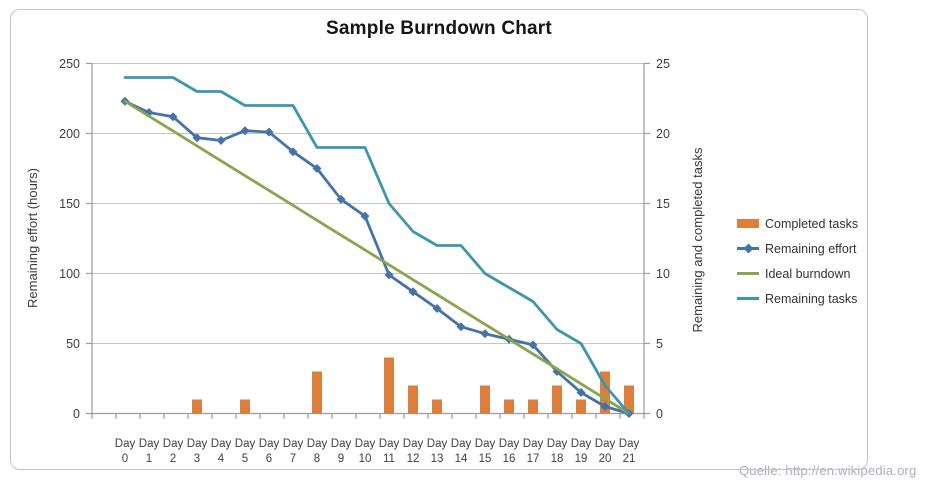  Describe the element at coordinates (69, 204) in the screenshot. I see `left-axis-tick-label: 150` at that location.